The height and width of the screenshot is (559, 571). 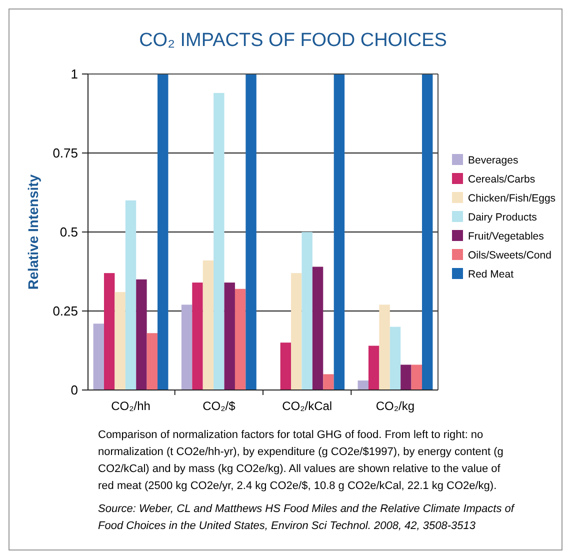 I want to click on chart-title: CO₂ IMPACTS OF FOOD CHOICES, so click(x=293, y=40).